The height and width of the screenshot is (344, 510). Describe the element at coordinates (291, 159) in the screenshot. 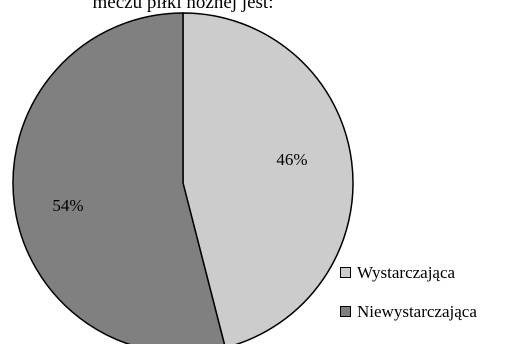

I see `slice-label-wystarczaj-ca: 46%` at that location.